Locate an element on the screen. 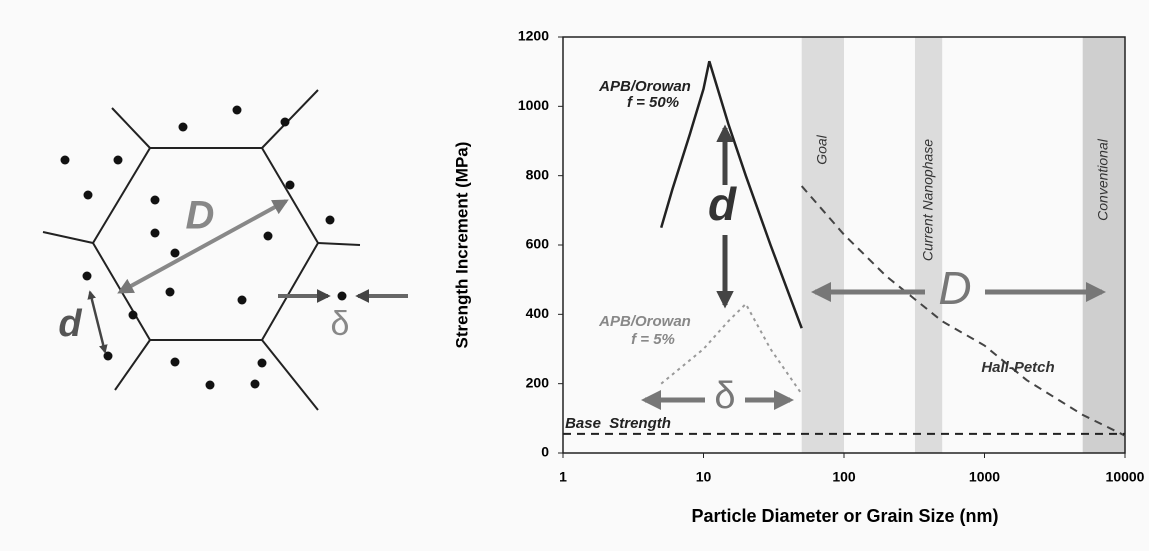 This screenshot has width=1149, height=551. y-tick-label: 1200 is located at coordinates (533, 36).